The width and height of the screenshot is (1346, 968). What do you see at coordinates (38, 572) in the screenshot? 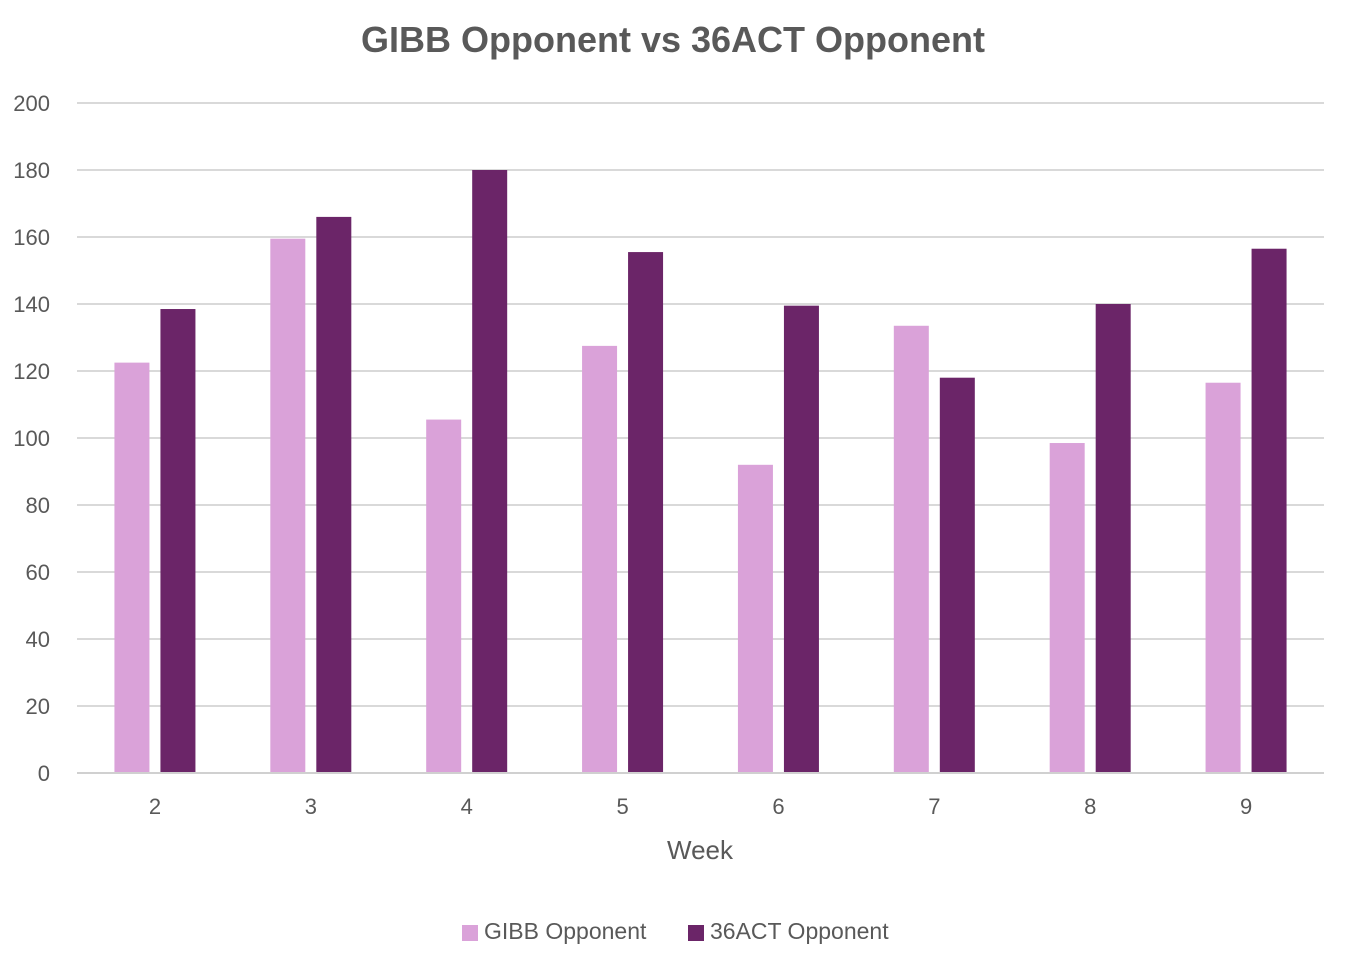
I see `y-tick-label: 60` at bounding box center [38, 572].